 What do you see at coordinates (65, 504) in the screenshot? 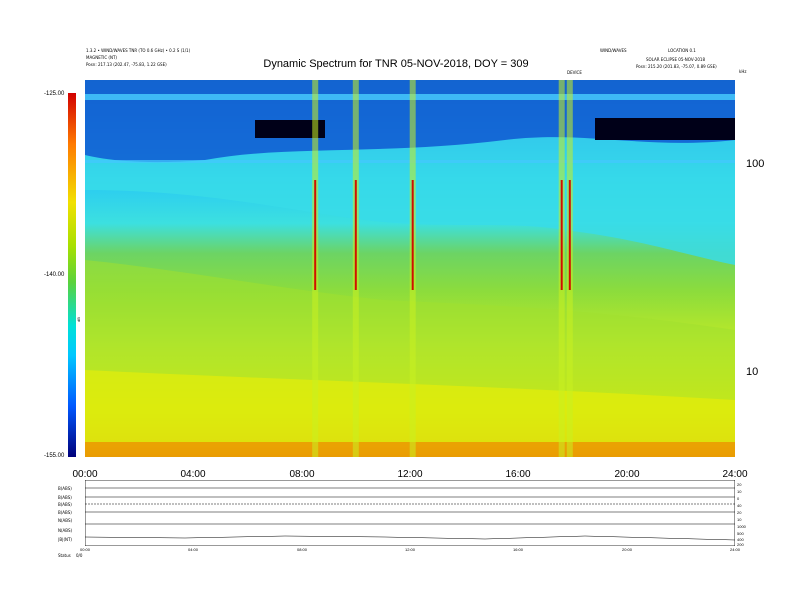
I see `strip-label-3: B(ABS)` at bounding box center [65, 504].